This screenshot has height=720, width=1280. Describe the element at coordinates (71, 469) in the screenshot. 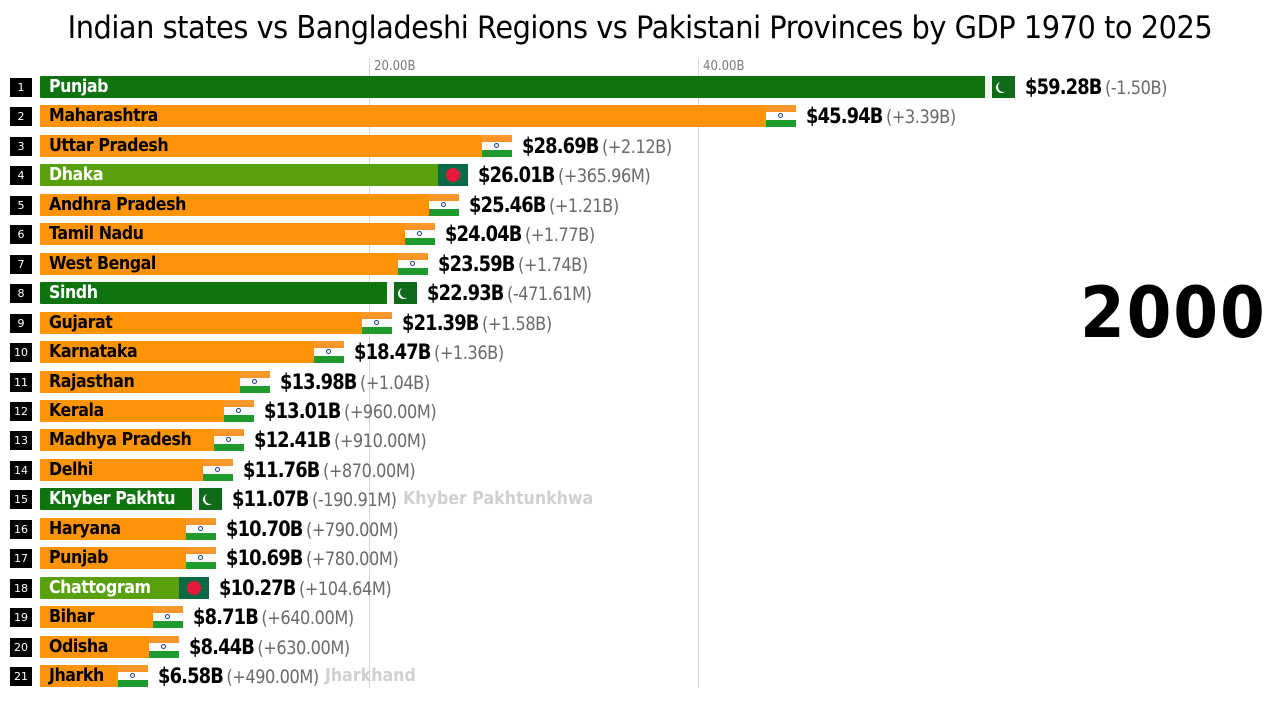

I see `bar-label: Delhi` at that location.